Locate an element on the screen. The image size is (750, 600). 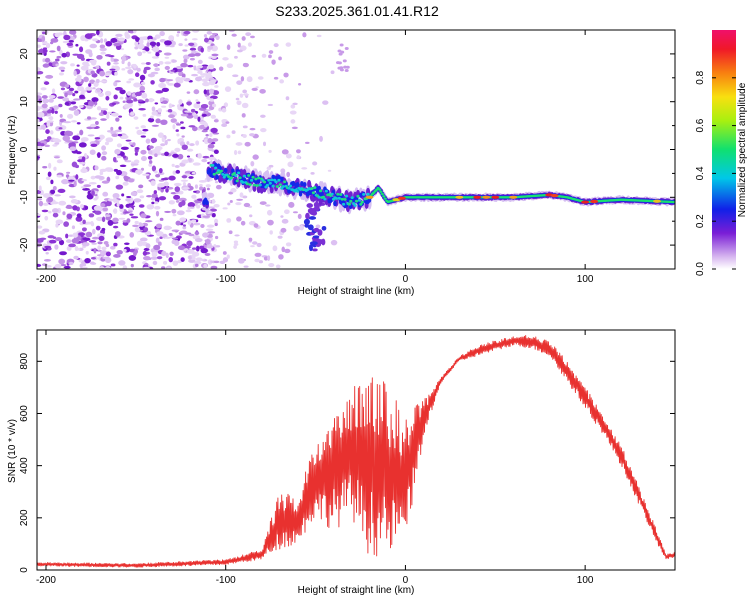
snr-xlabel: Height of straight line (km) is located at coordinates (356, 590).